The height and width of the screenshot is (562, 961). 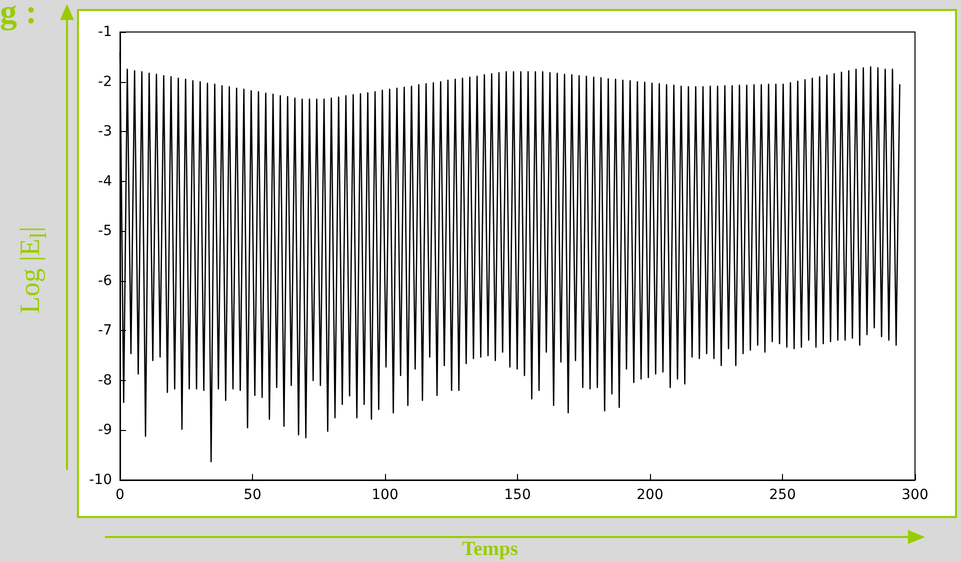 I want to click on x-tick-label: 300, so click(x=915, y=495).